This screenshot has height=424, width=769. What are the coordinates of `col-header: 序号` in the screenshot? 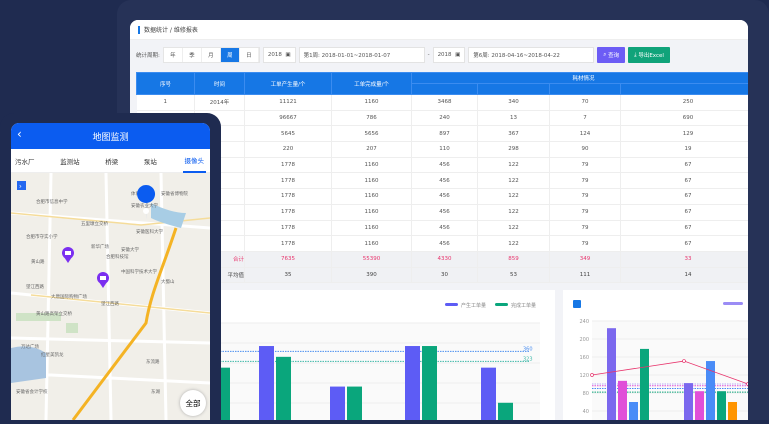 It's located at (165, 83).